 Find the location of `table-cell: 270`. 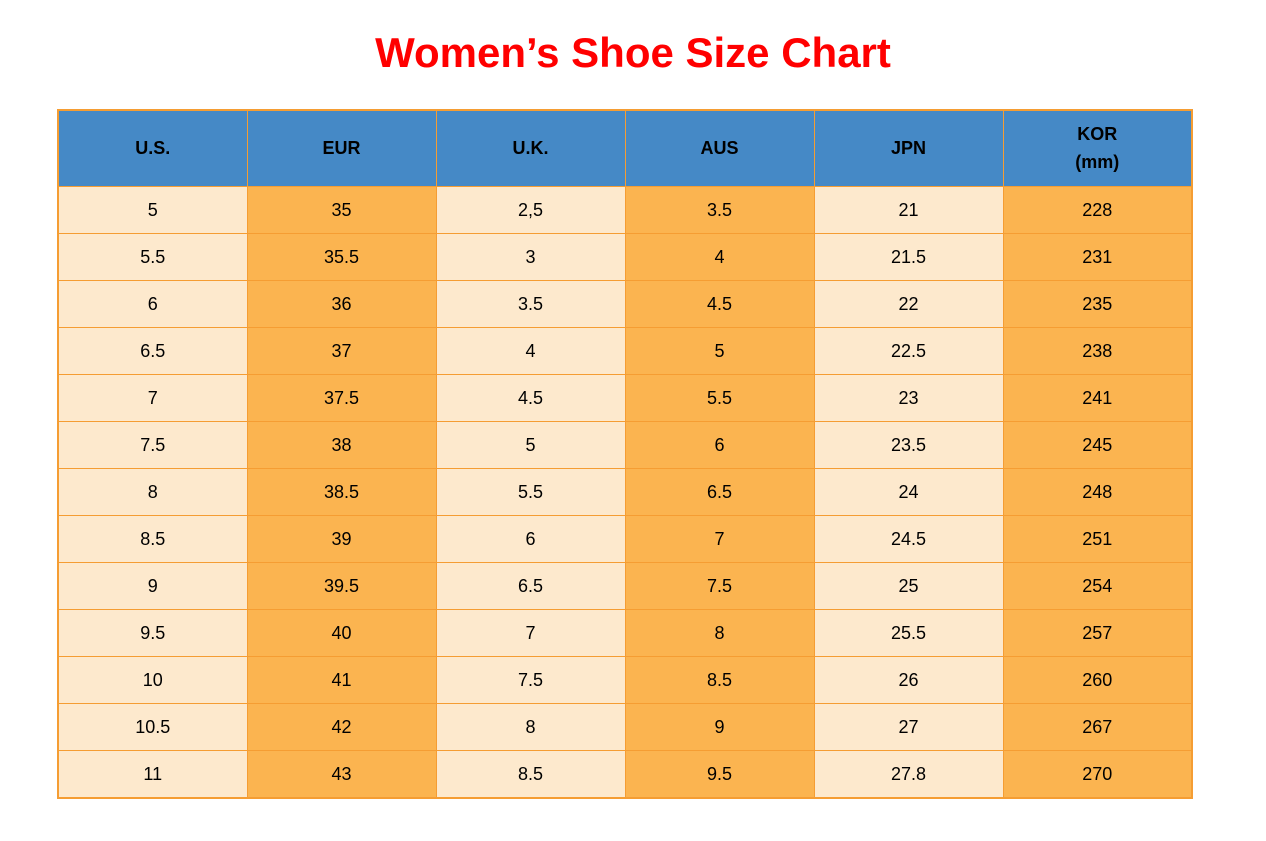

table-cell: 270 is located at coordinates (1097, 774).